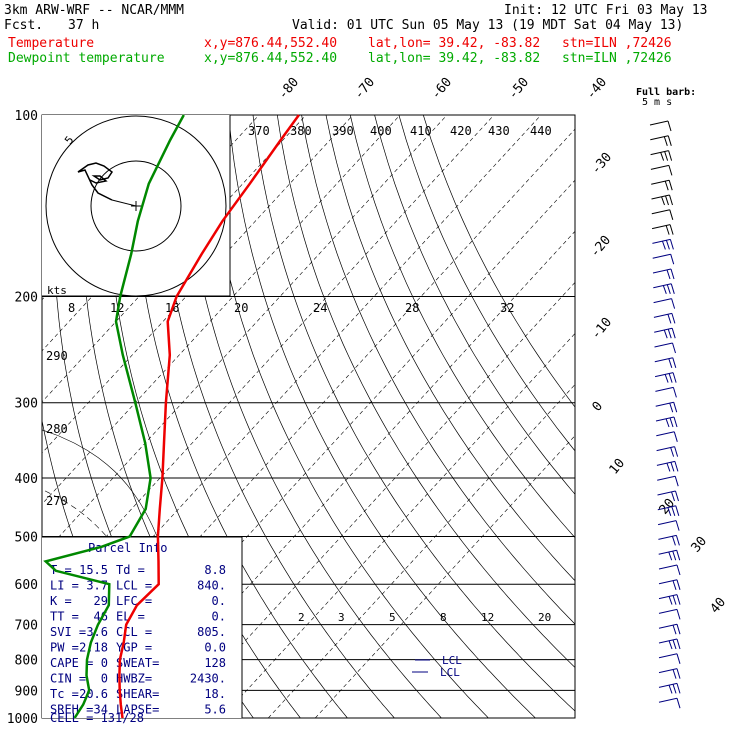 The image size is (740, 740). What do you see at coordinates (215, 710) in the screenshot?
I see `parcel-info-cell: 5.6` at bounding box center [215, 710].